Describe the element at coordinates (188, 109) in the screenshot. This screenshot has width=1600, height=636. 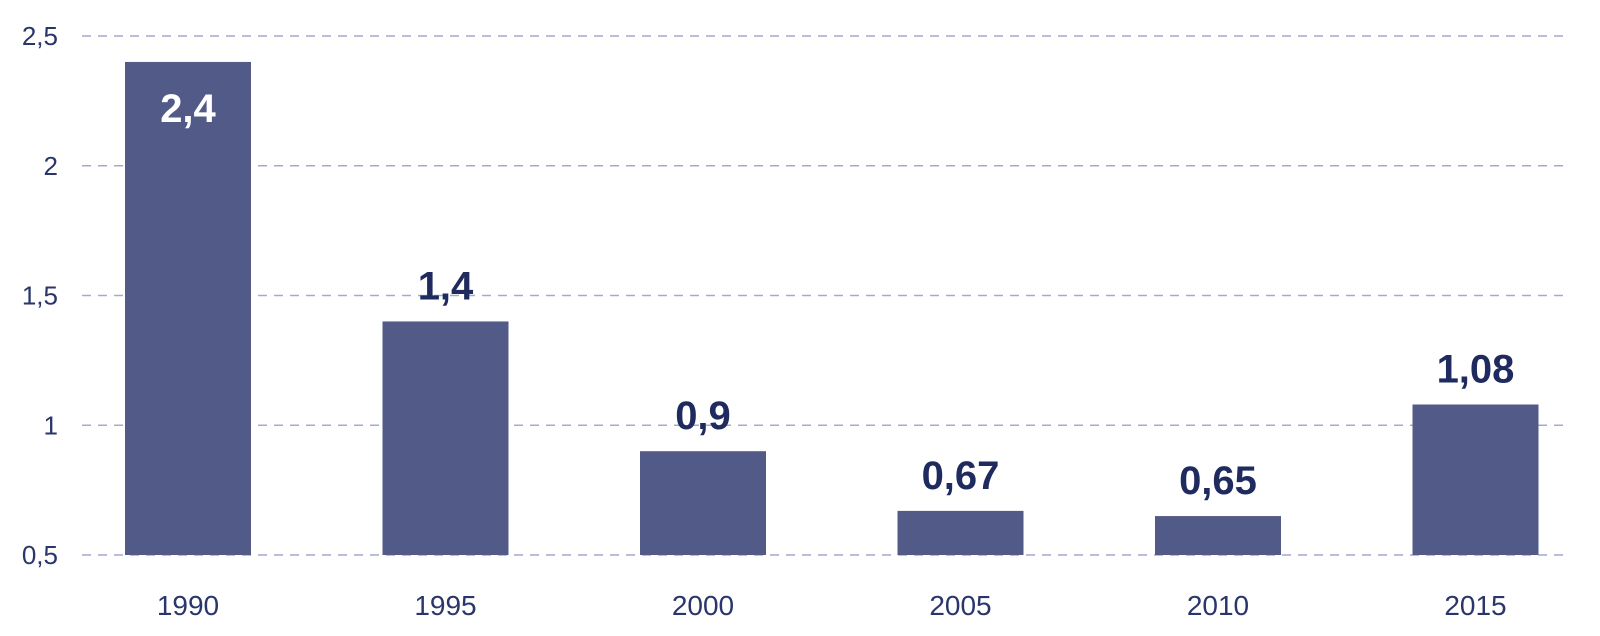
I see `bar-value-label: 2,4` at that location.